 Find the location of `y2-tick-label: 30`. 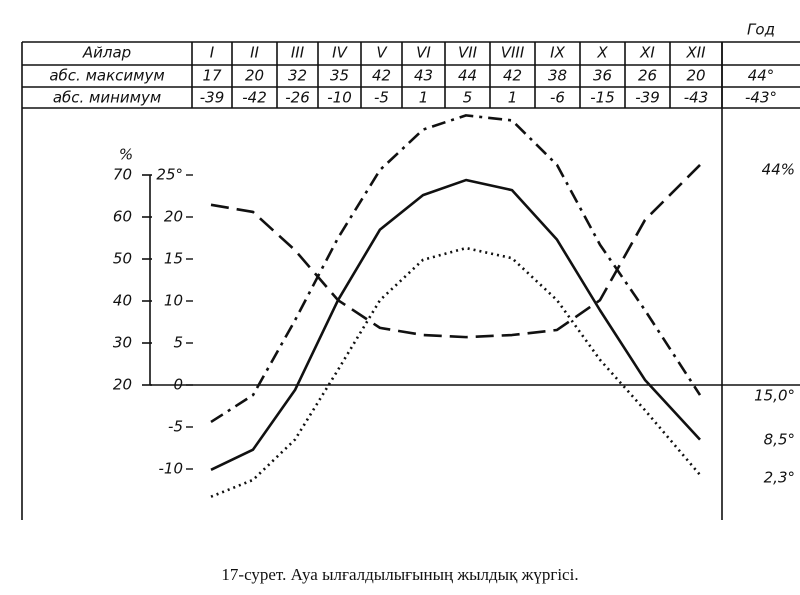

y2-tick-label: 30 is located at coordinates (122, 343).